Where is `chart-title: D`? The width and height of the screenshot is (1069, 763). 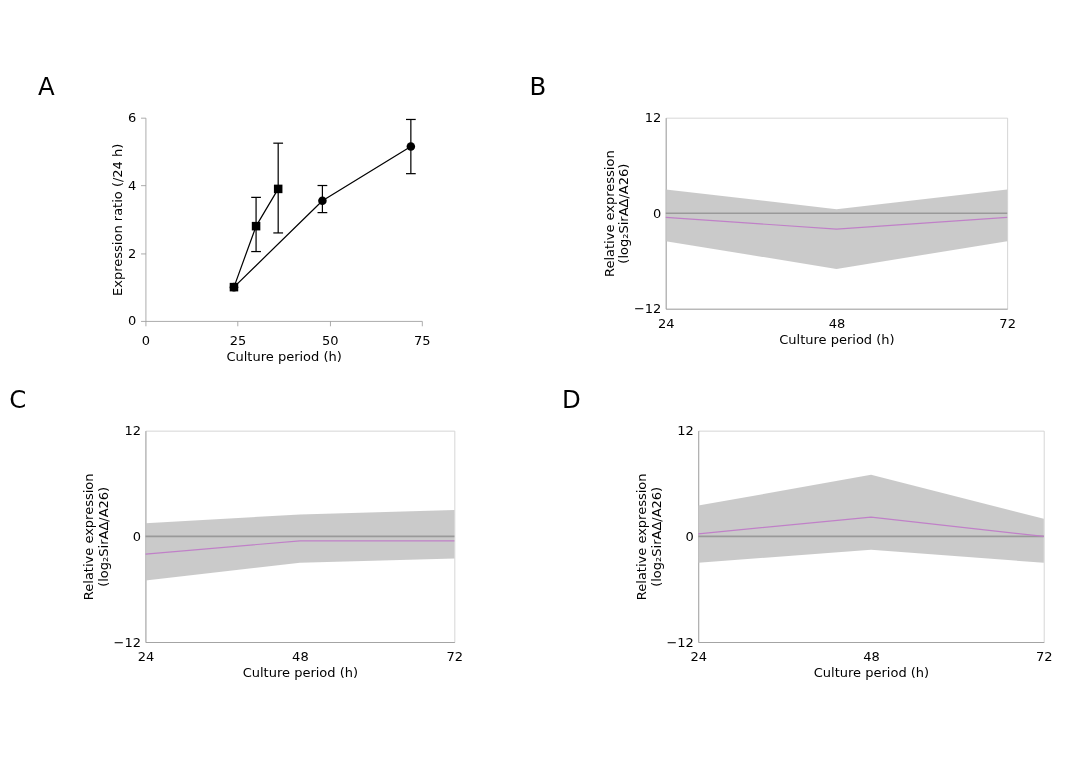
chart-title: D is located at coordinates (571, 399).